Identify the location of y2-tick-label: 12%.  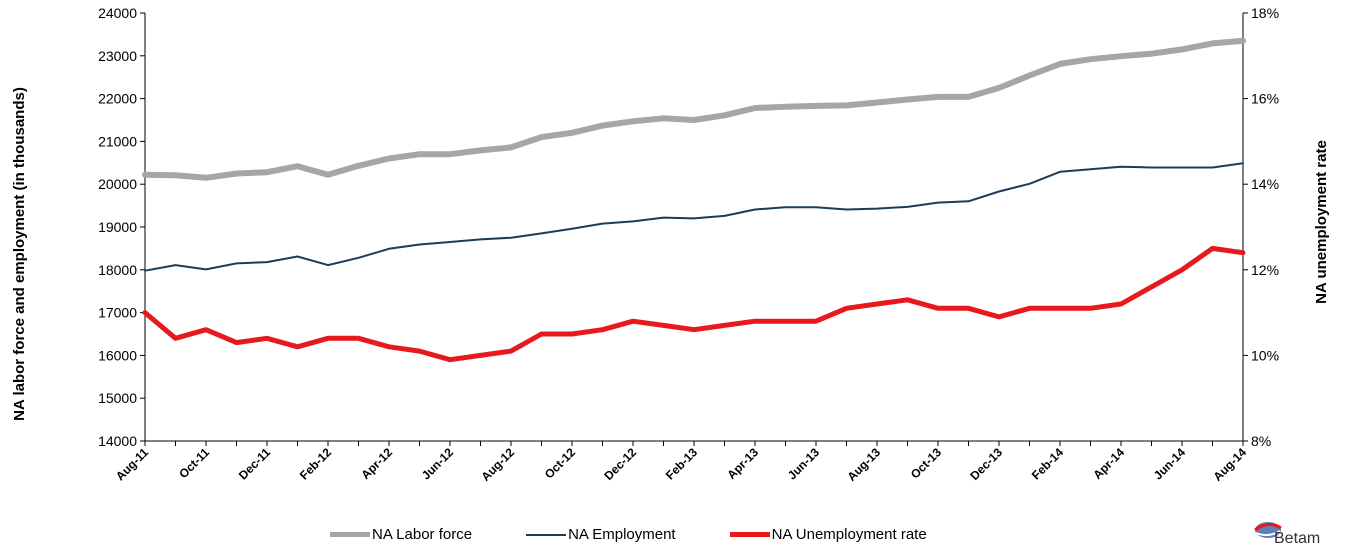
(1265, 270).